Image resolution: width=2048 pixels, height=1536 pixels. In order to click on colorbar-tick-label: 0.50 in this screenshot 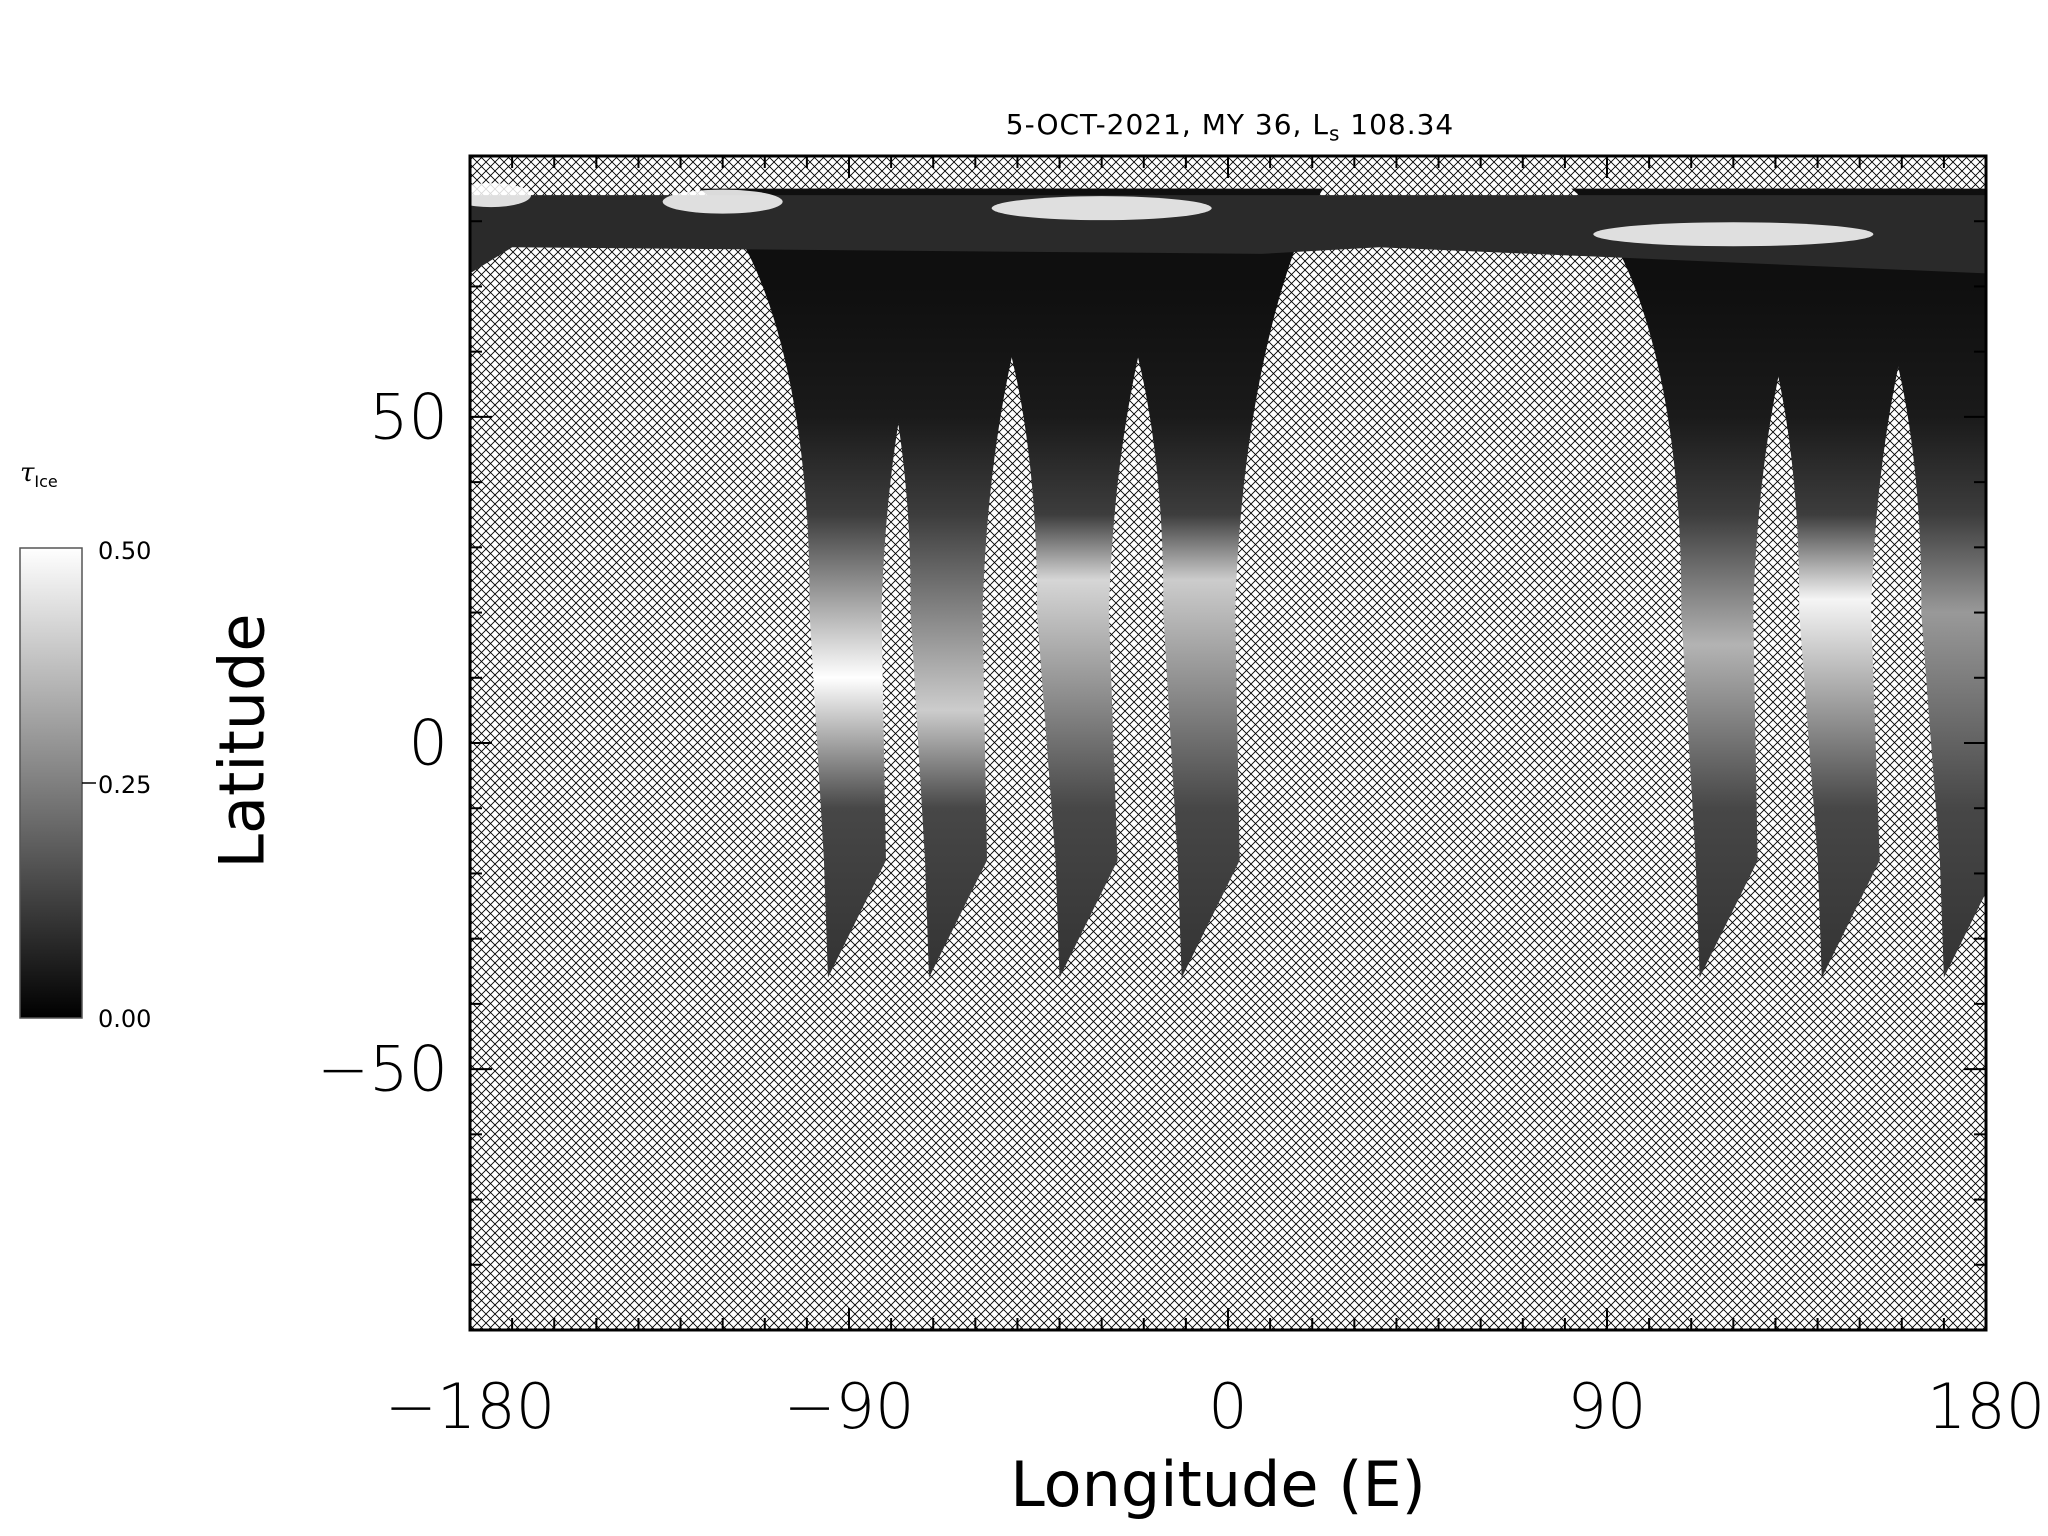, I will do `click(125, 551)`.